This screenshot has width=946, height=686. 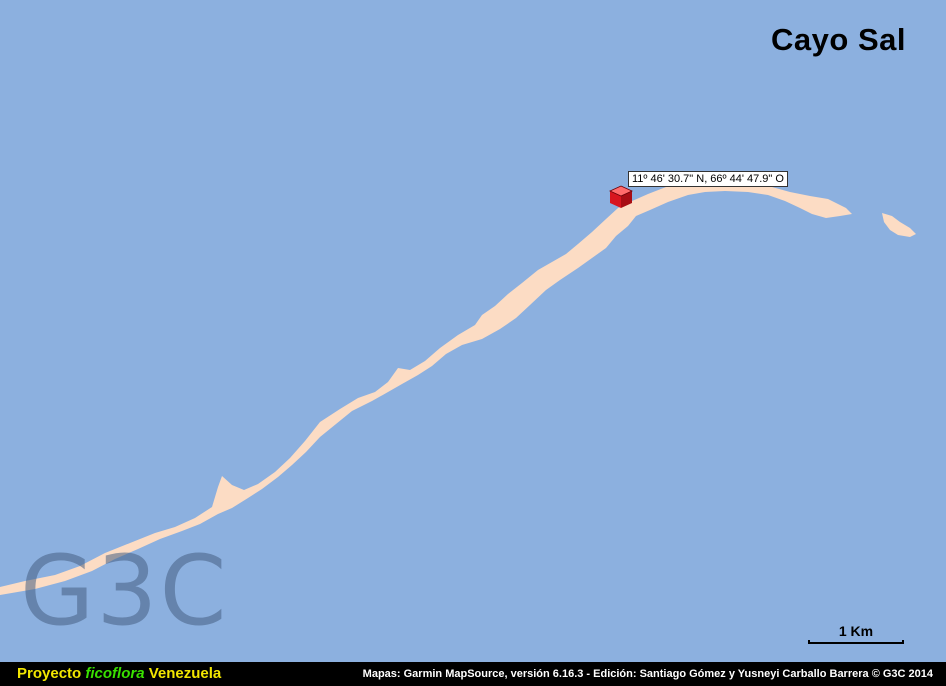 I want to click on project-word: Proyecto, so click(x=49, y=673).